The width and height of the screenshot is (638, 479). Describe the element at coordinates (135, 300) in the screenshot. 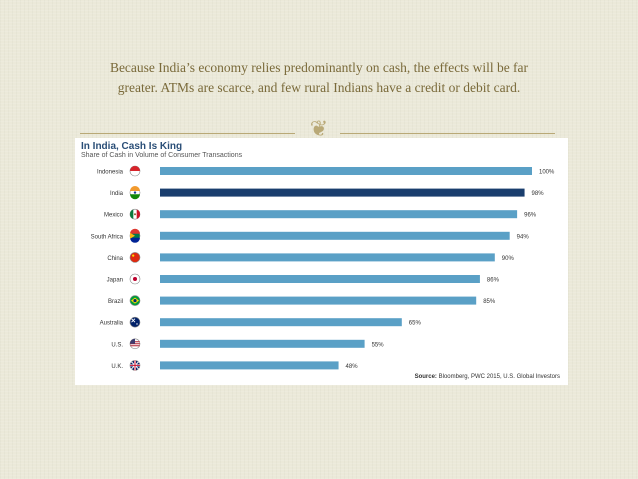

I see `brazil-flag-icon` at that location.